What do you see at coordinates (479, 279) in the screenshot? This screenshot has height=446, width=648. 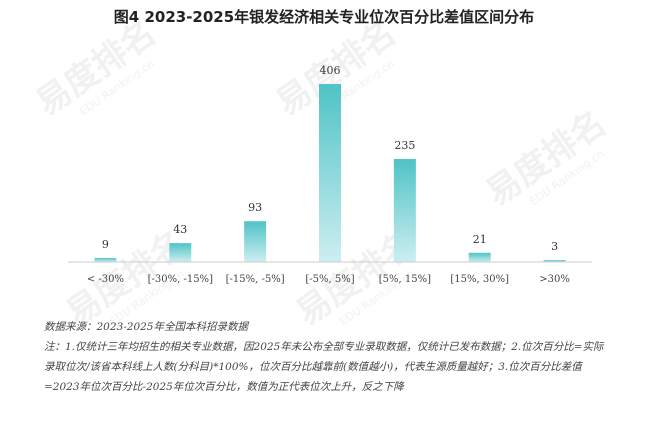 I see `x-tick-label-5: [15%, 30%]` at bounding box center [479, 279].